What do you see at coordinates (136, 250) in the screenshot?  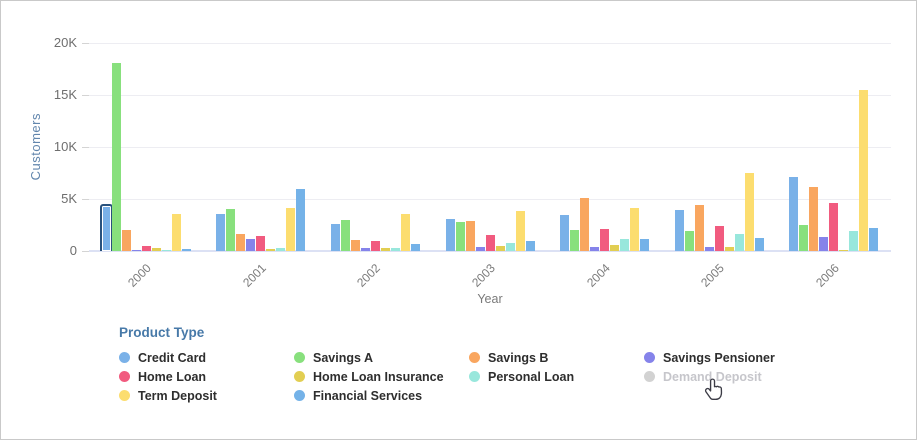 I see `bar-savings-pensioner-2000` at bounding box center [136, 250].